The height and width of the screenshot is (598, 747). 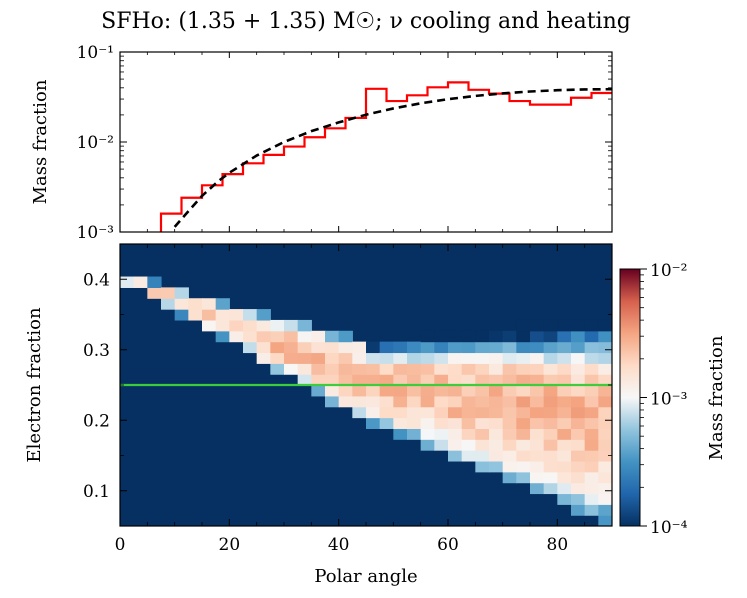 What do you see at coordinates (668, 271) in the screenshot?
I see `colorbar-tick-label: 10⁻²` at bounding box center [668, 271].